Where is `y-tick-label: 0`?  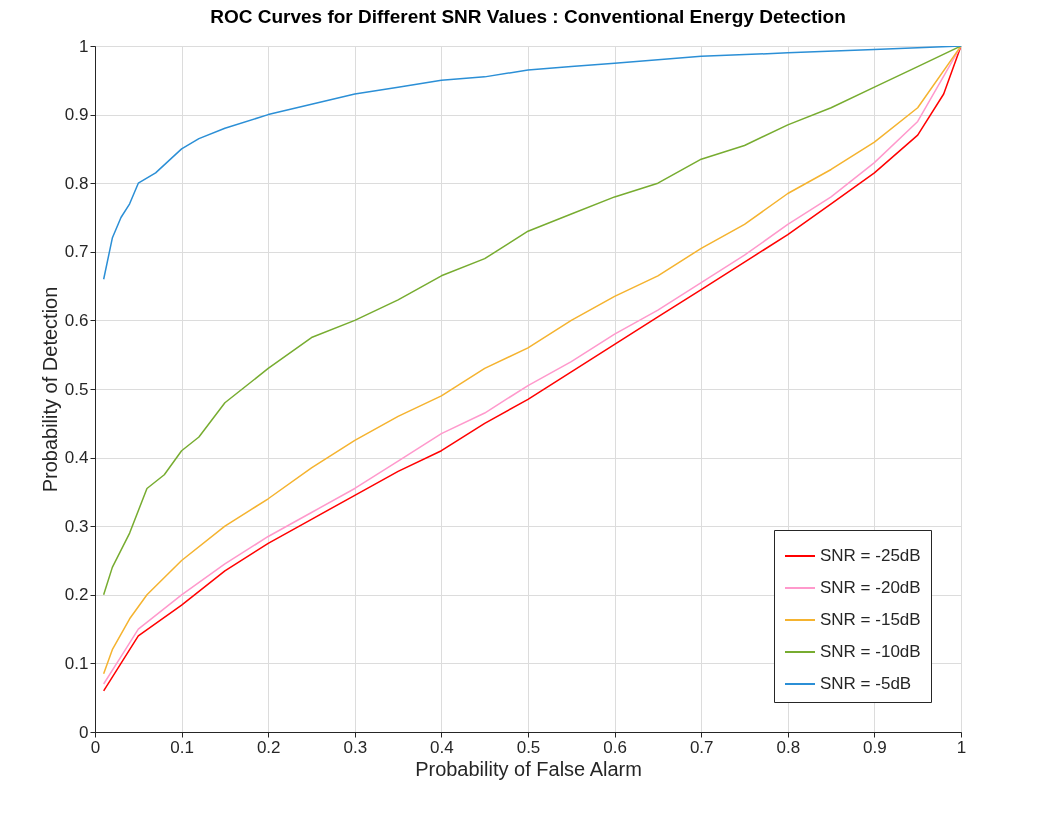 y-tick-label: 0 is located at coordinates (84, 732).